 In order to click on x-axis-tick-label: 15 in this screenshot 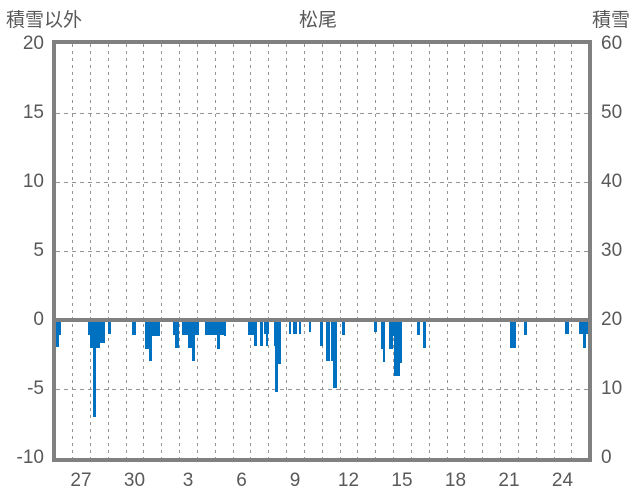, I will do `click(402, 480)`.